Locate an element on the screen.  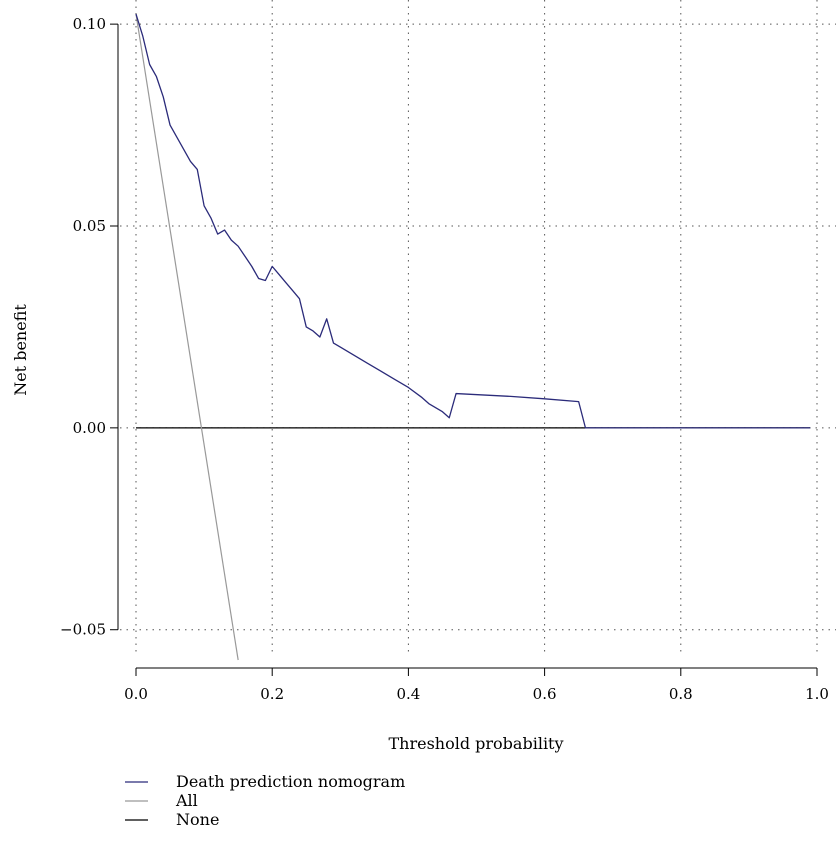
x-tick-label: 0.8 is located at coordinates (681, 694).